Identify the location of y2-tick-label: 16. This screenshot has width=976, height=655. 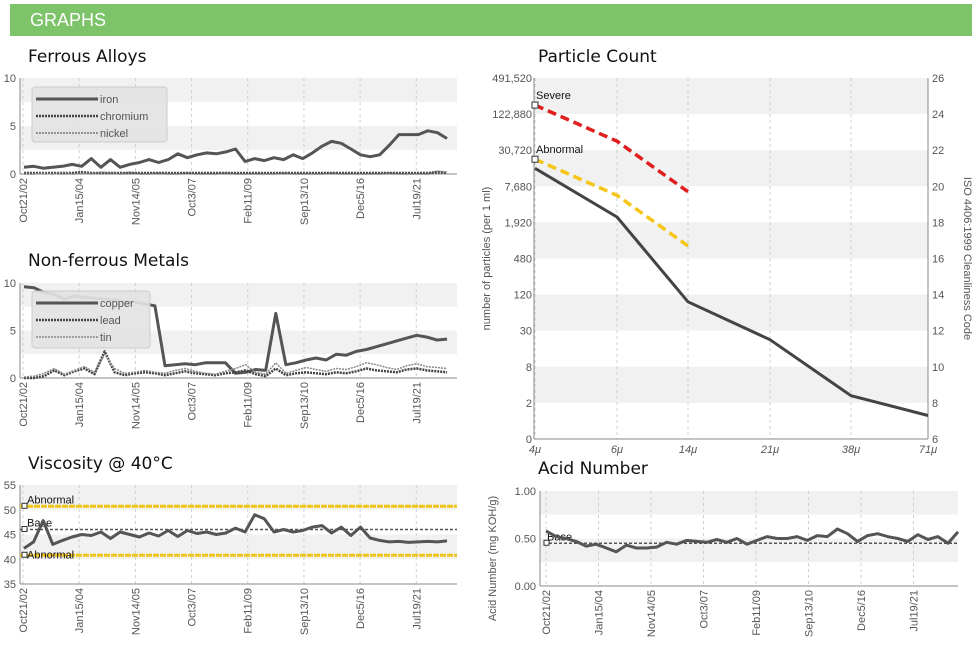
(938, 260).